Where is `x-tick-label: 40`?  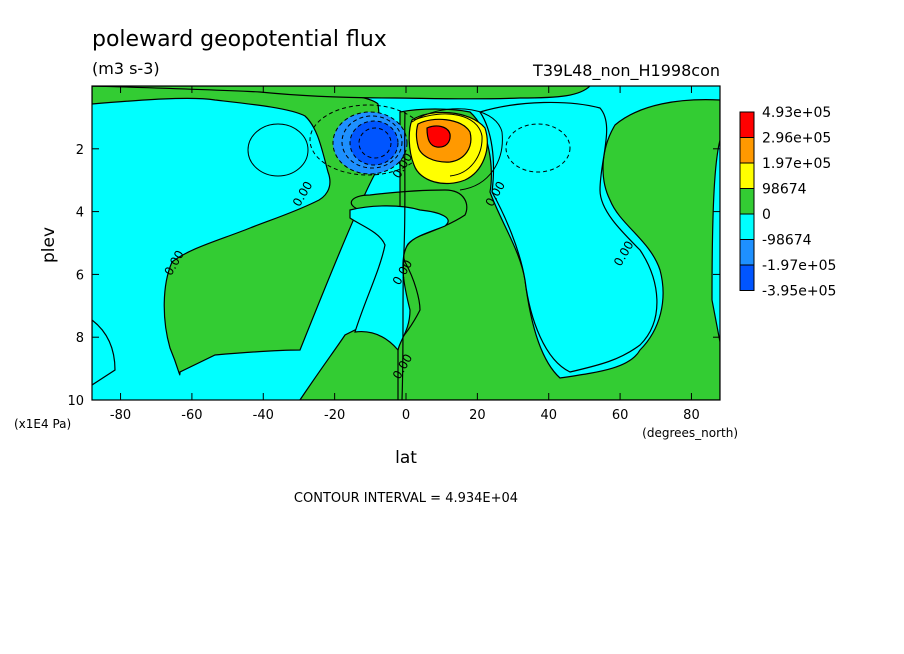
x-tick-label: 40 is located at coordinates (548, 415).